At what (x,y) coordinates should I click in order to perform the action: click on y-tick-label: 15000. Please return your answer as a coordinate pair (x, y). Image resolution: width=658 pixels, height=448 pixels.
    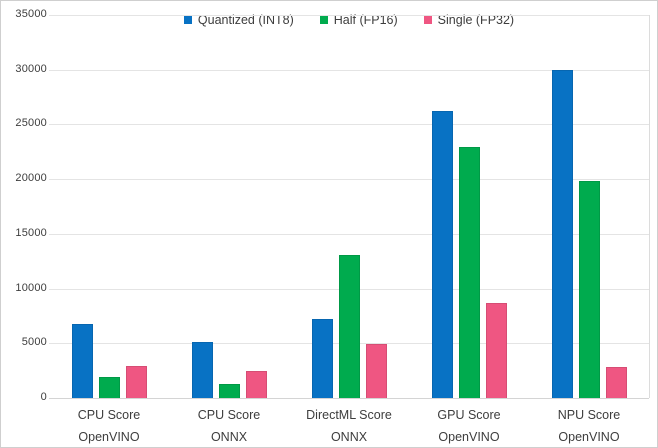
    Looking at the image, I should click on (31, 232).